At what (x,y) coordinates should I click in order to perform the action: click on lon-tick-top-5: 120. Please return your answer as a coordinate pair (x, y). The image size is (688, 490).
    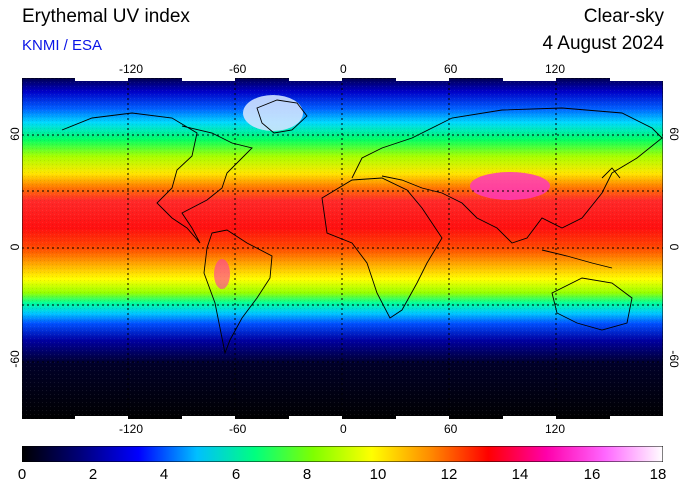
    Looking at the image, I should click on (555, 69).